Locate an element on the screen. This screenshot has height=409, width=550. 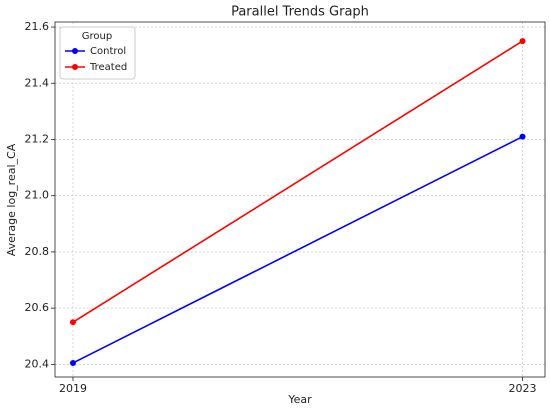
legend-box is located at coordinates (97, 53).